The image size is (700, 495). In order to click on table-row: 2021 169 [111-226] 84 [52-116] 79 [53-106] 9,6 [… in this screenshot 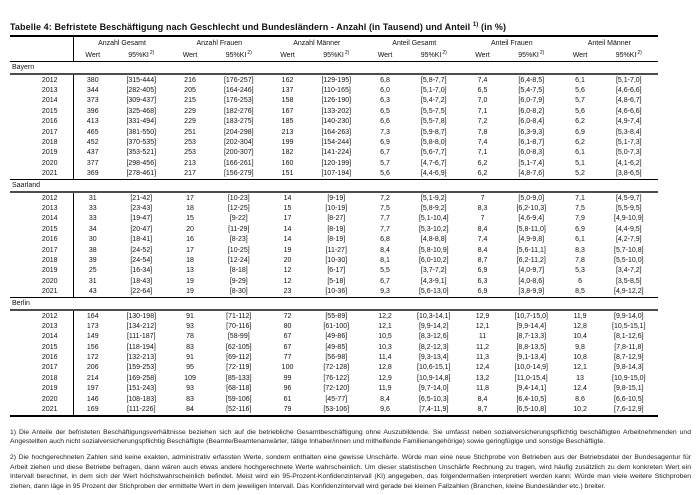, I will do `click(334, 410)`.